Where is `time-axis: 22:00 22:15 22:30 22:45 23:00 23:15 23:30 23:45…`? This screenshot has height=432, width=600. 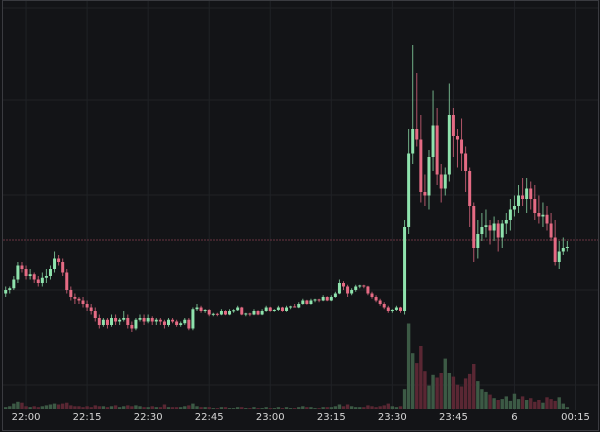
time-axis: 22:00 22:15 22:30 22:45 23:00 23:15 23:30 23:45… is located at coordinates (301, 417).